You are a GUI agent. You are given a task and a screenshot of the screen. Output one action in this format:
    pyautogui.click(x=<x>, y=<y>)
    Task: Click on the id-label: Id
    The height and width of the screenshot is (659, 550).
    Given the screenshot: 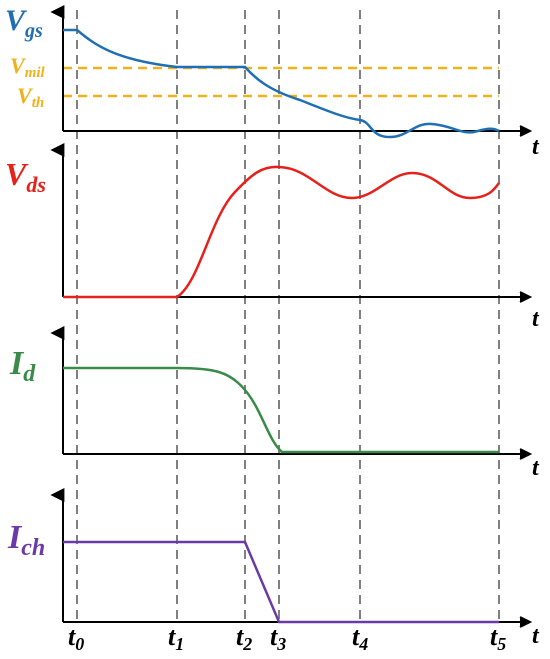 What is the action you would take?
    pyautogui.click(x=22, y=366)
    